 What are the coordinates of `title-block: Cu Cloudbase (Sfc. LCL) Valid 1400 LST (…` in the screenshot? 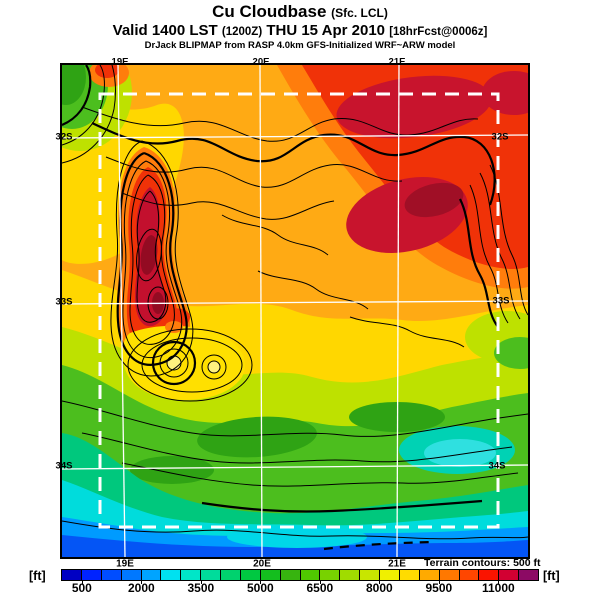 It's located at (300, 27).